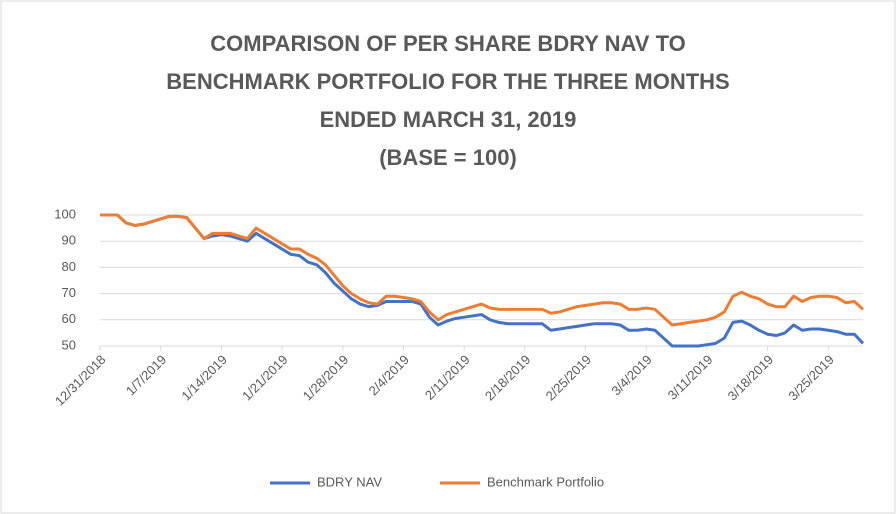  What do you see at coordinates (448, 119) in the screenshot?
I see `chart-title: ENDED MARCH 31, 2019` at bounding box center [448, 119].